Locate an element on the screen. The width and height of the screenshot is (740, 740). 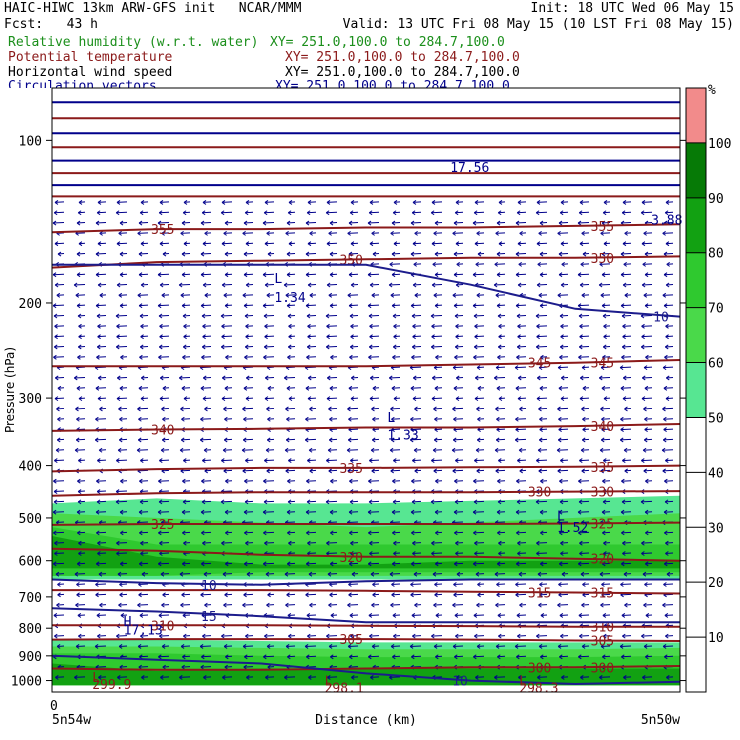
colorbar-label-100: 100 is located at coordinates (719, 144).